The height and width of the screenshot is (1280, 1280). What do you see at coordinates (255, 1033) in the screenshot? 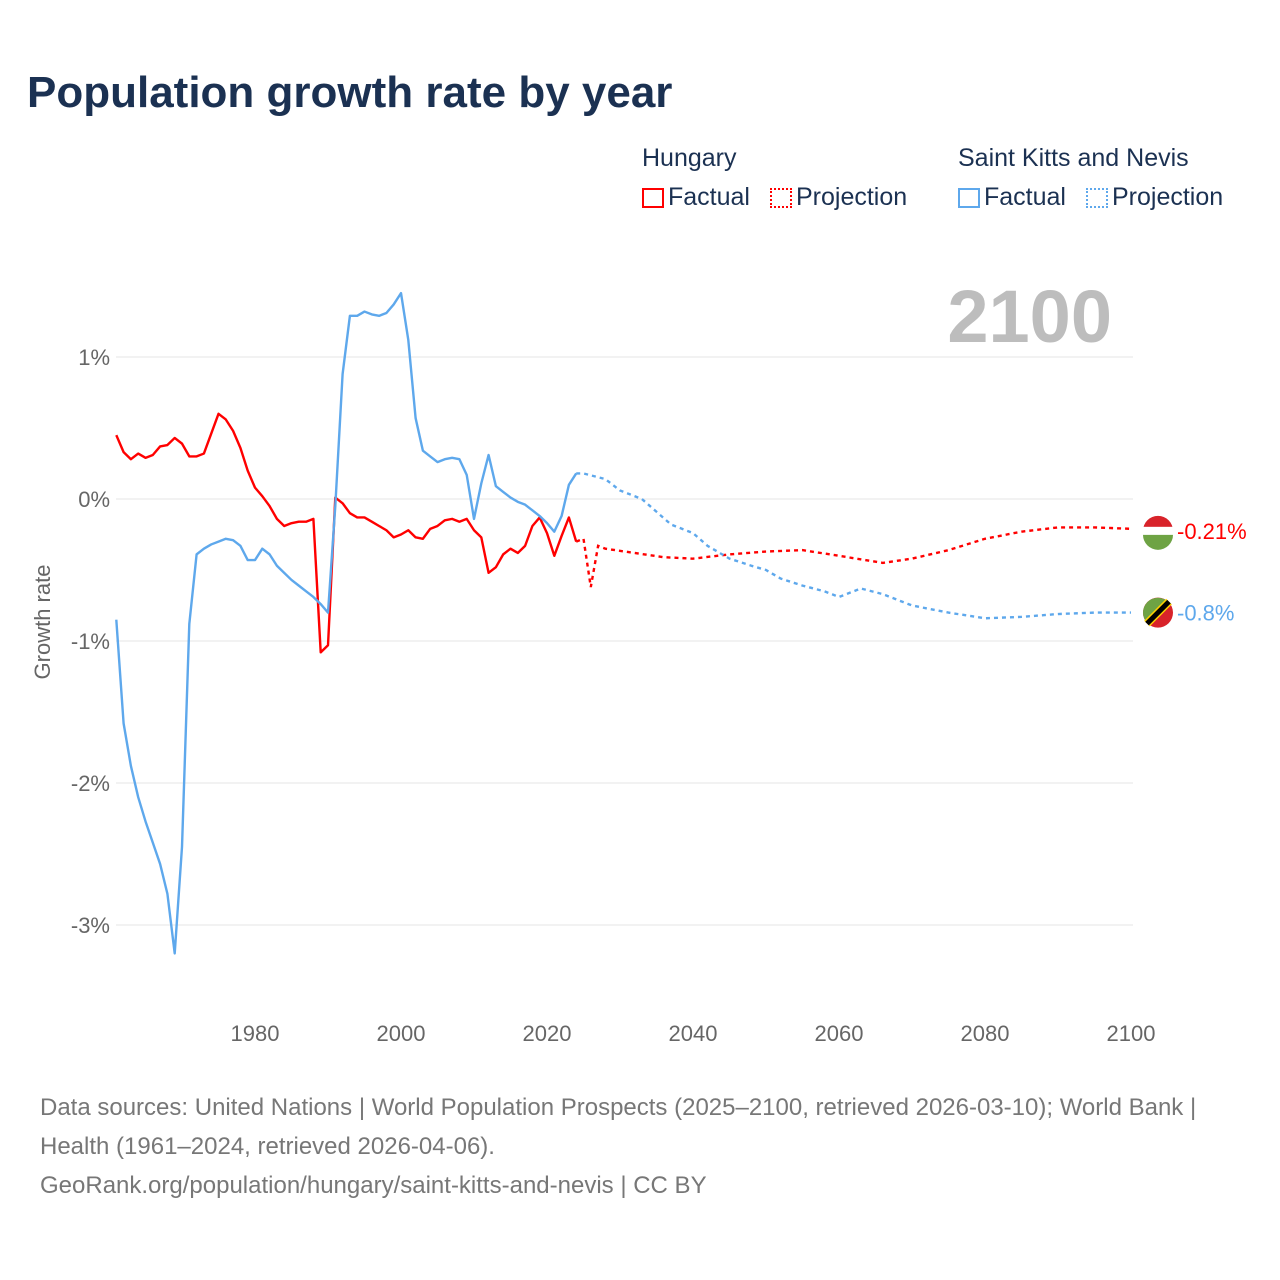
I see `x-tick-label: 1980` at bounding box center [255, 1033].